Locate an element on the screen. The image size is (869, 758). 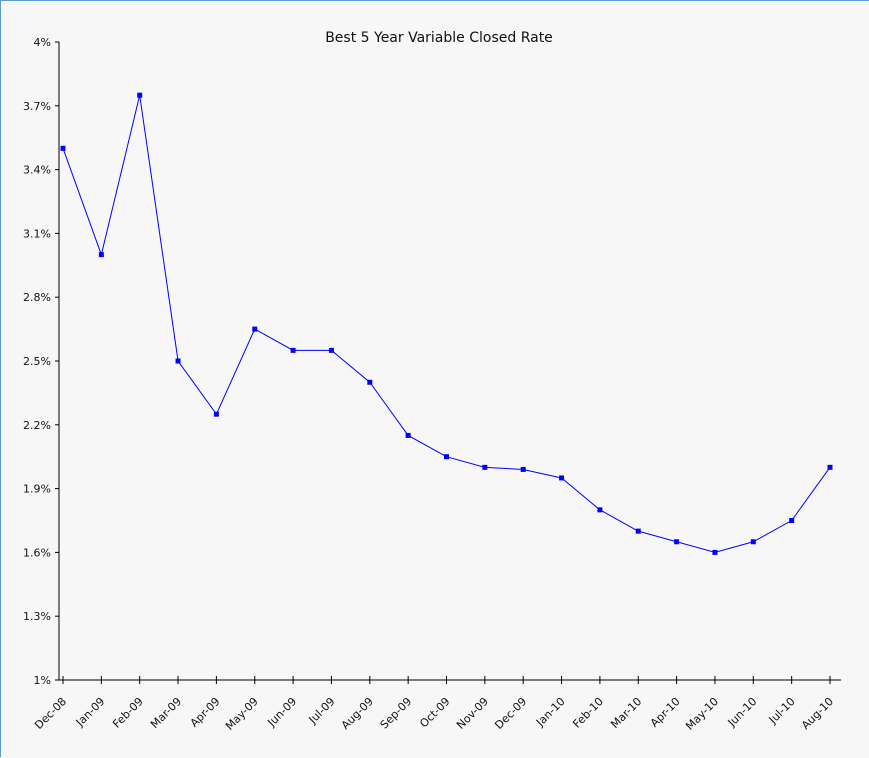
x-tick-label: May-09 is located at coordinates (242, 714).